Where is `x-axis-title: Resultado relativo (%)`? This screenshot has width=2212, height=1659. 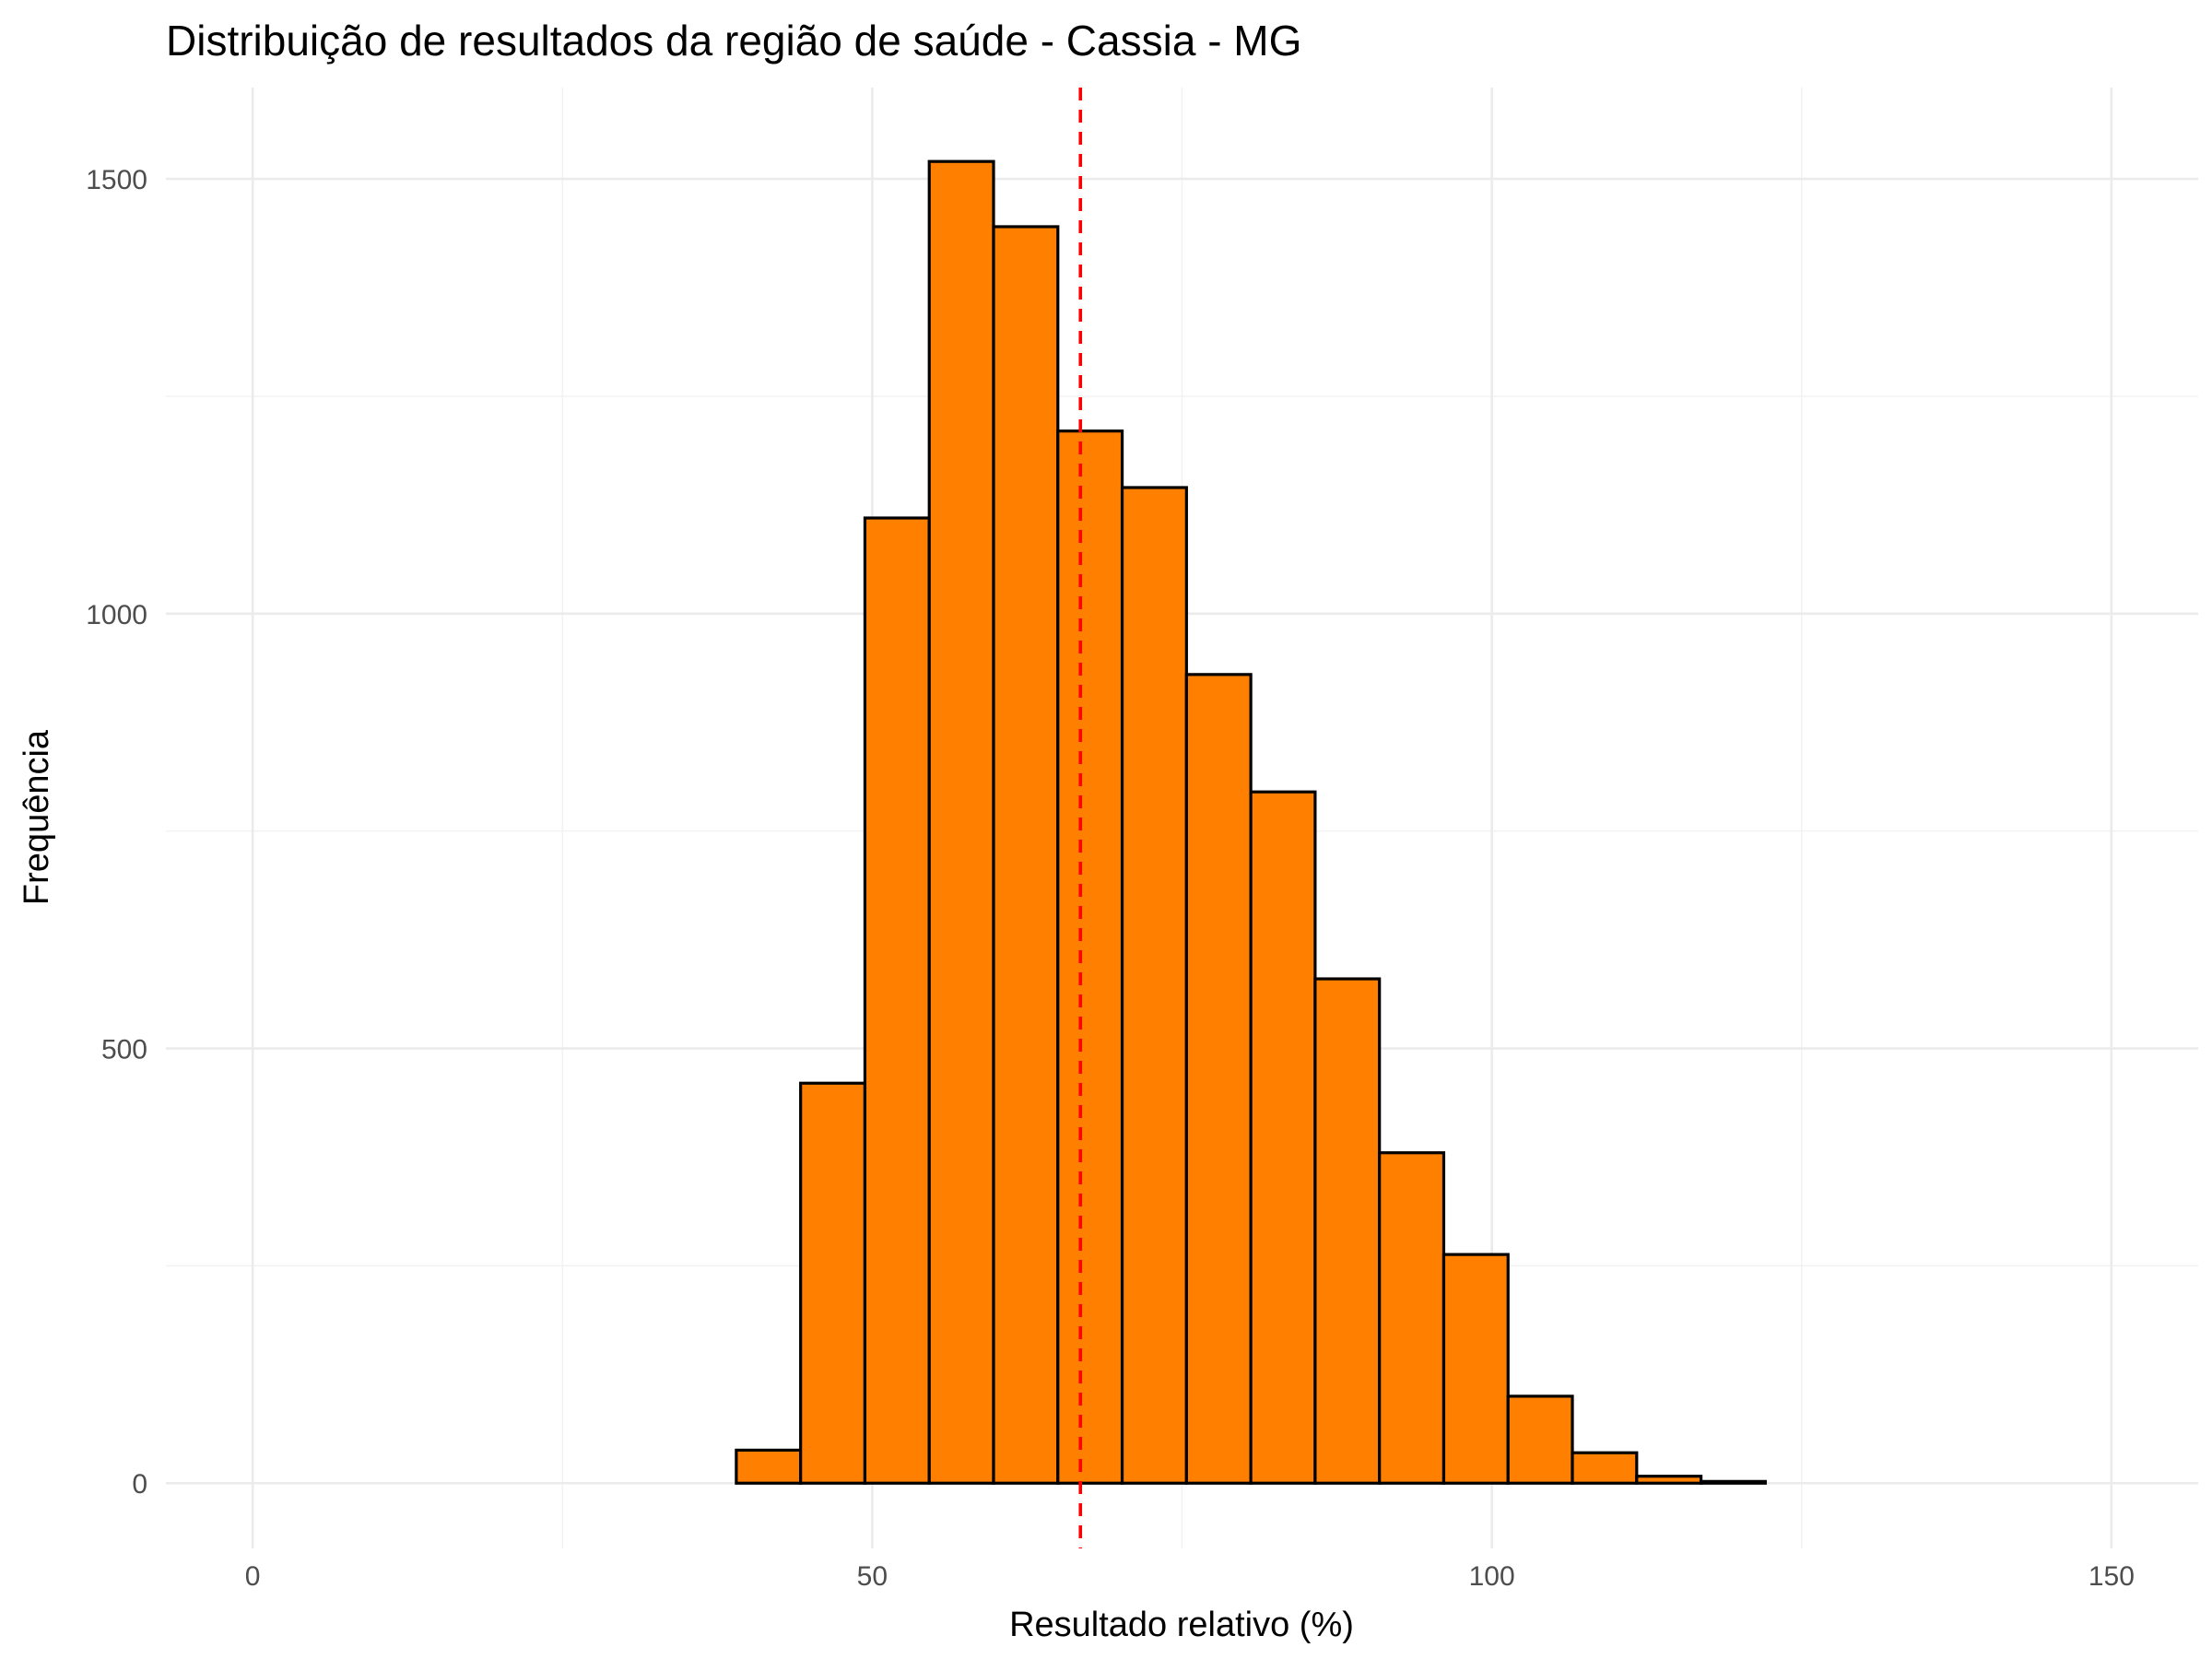 x-axis-title: Resultado relativo (%) is located at coordinates (1181, 1625).